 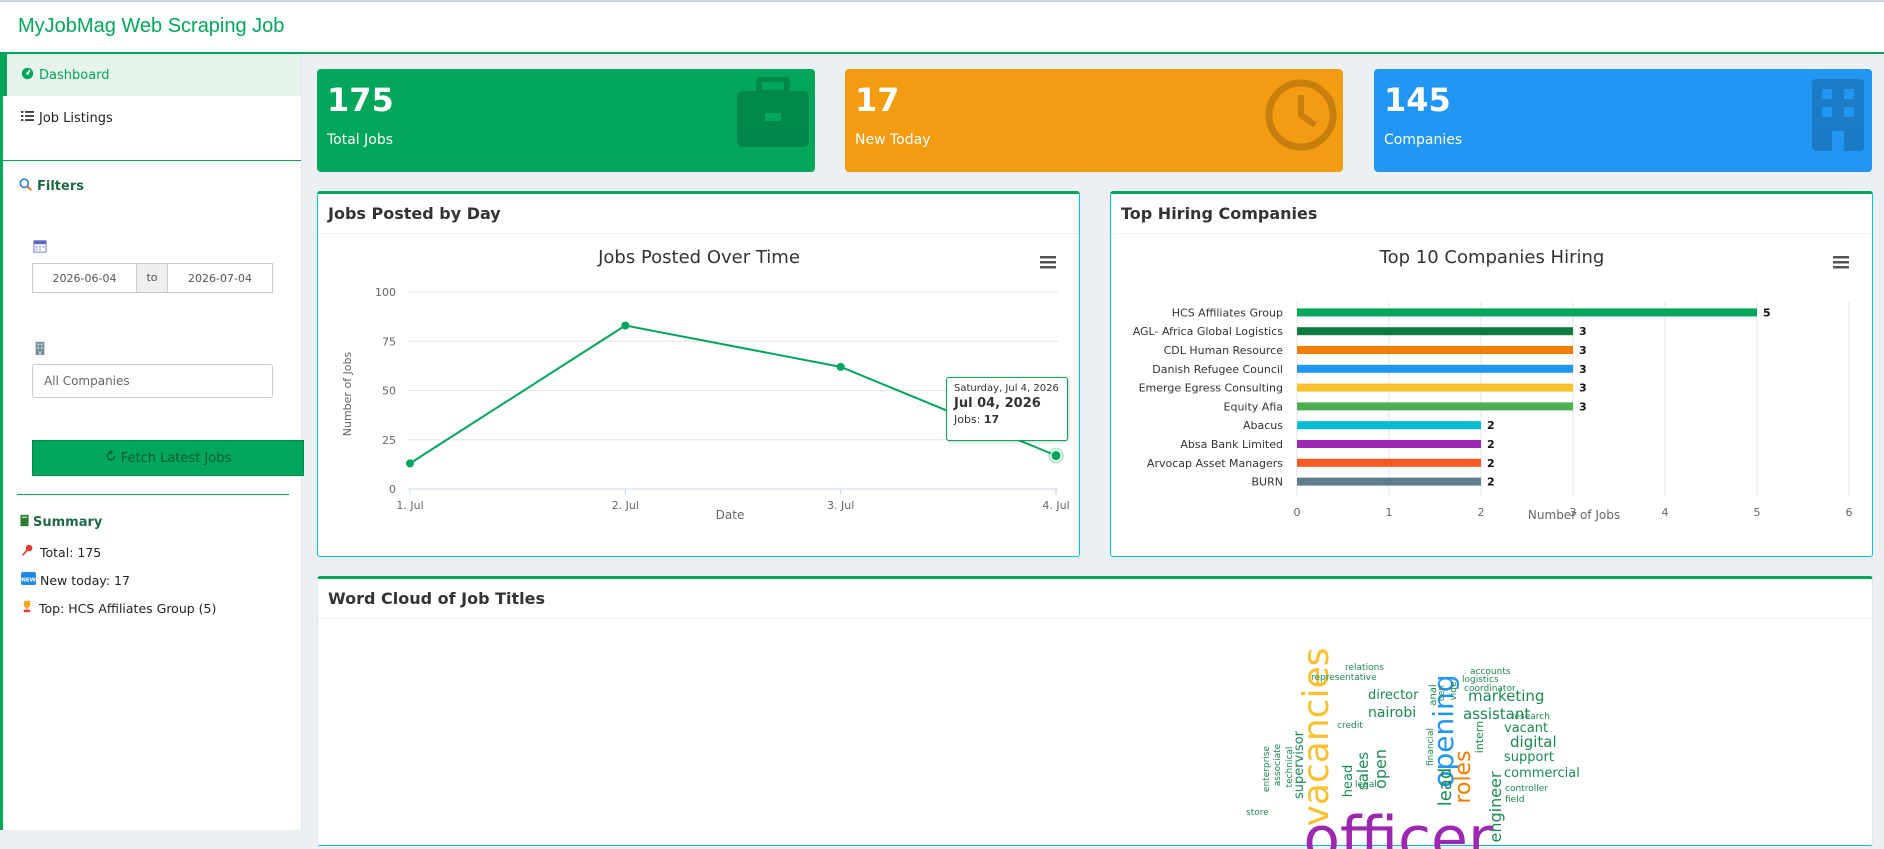 I want to click on tooltip-date: Jul 04, 2026, so click(x=997, y=403).